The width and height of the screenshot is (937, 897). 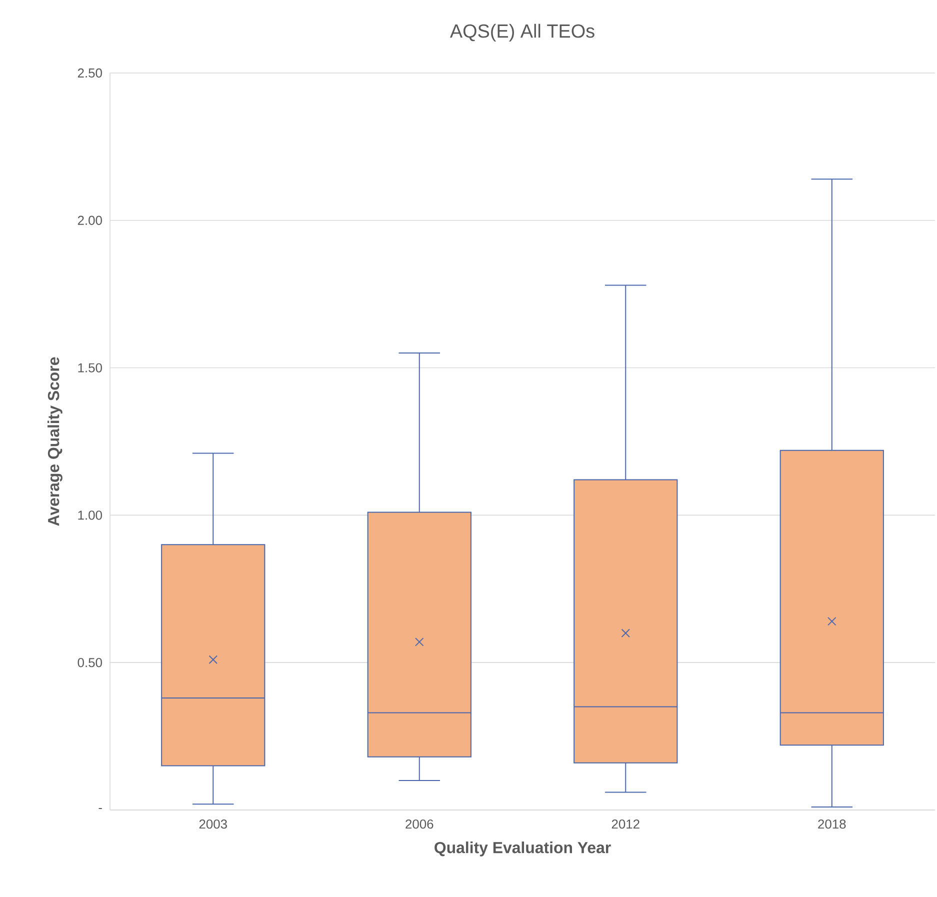 What do you see at coordinates (100, 809) in the screenshot?
I see `y-tick-label: -` at bounding box center [100, 809].